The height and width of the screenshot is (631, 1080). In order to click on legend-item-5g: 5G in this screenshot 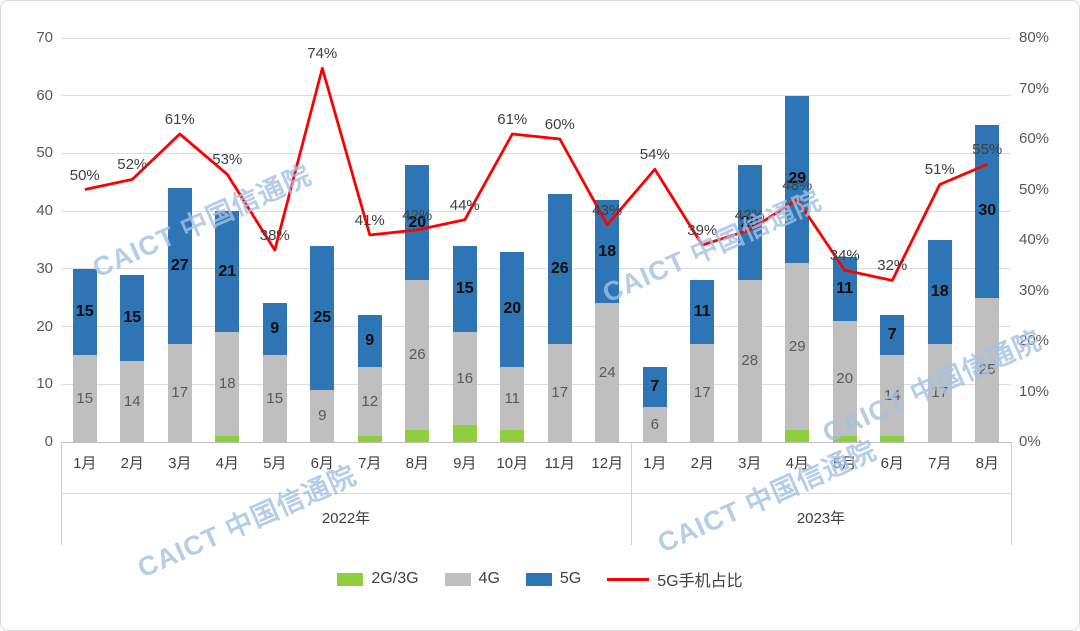, I will do `click(553, 579)`.